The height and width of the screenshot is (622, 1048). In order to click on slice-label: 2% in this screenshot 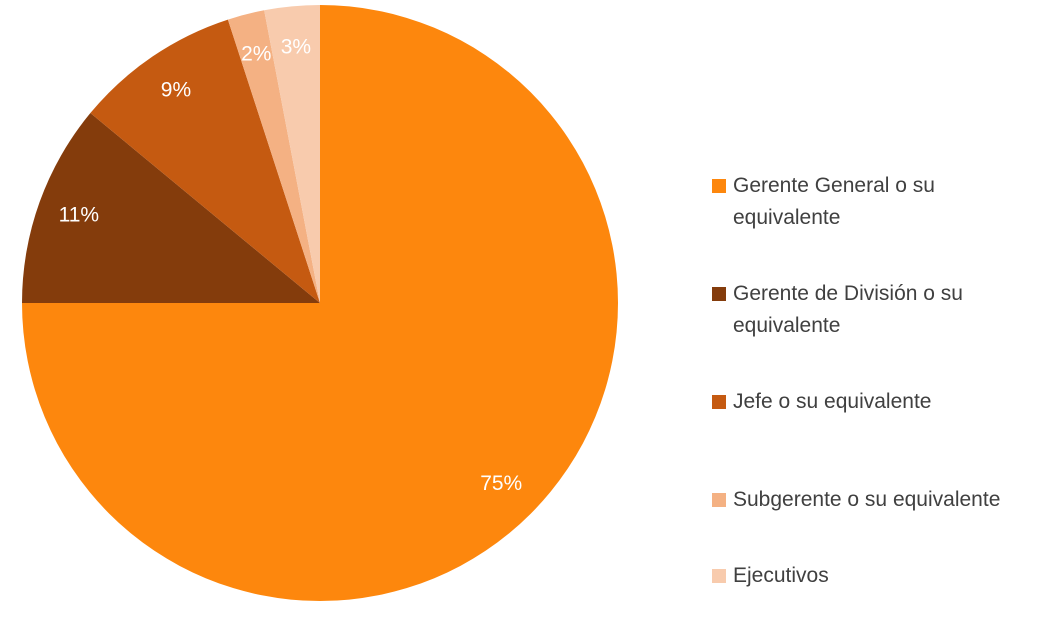, I will do `click(256, 53)`.